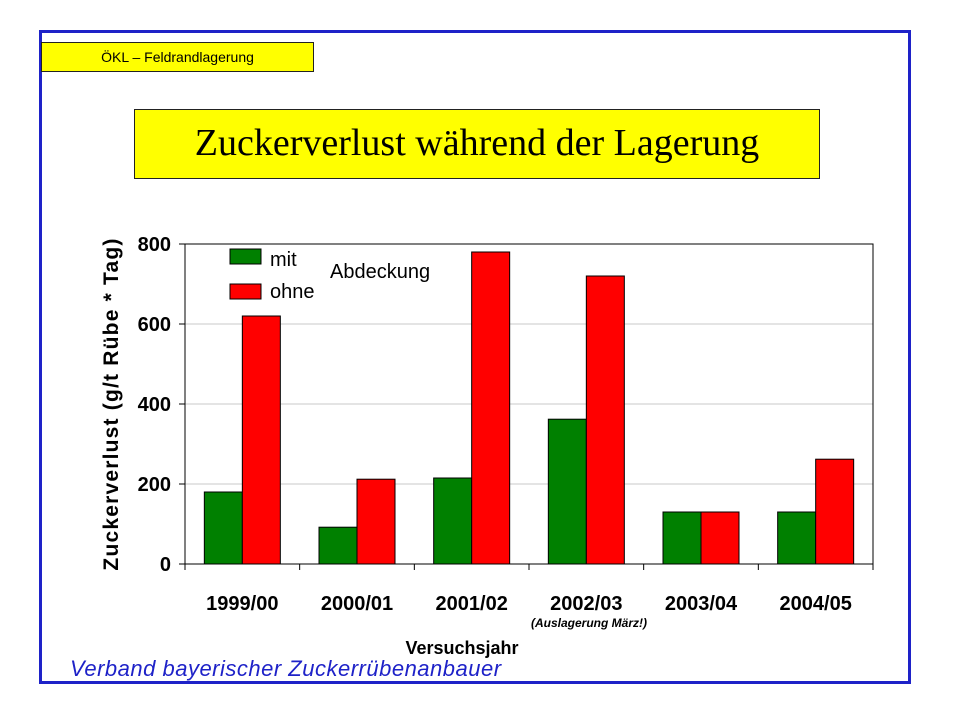 Image resolution: width=960 pixels, height=720 pixels. What do you see at coordinates (154, 245) in the screenshot?
I see `y-tick-label: 800` at bounding box center [154, 245].